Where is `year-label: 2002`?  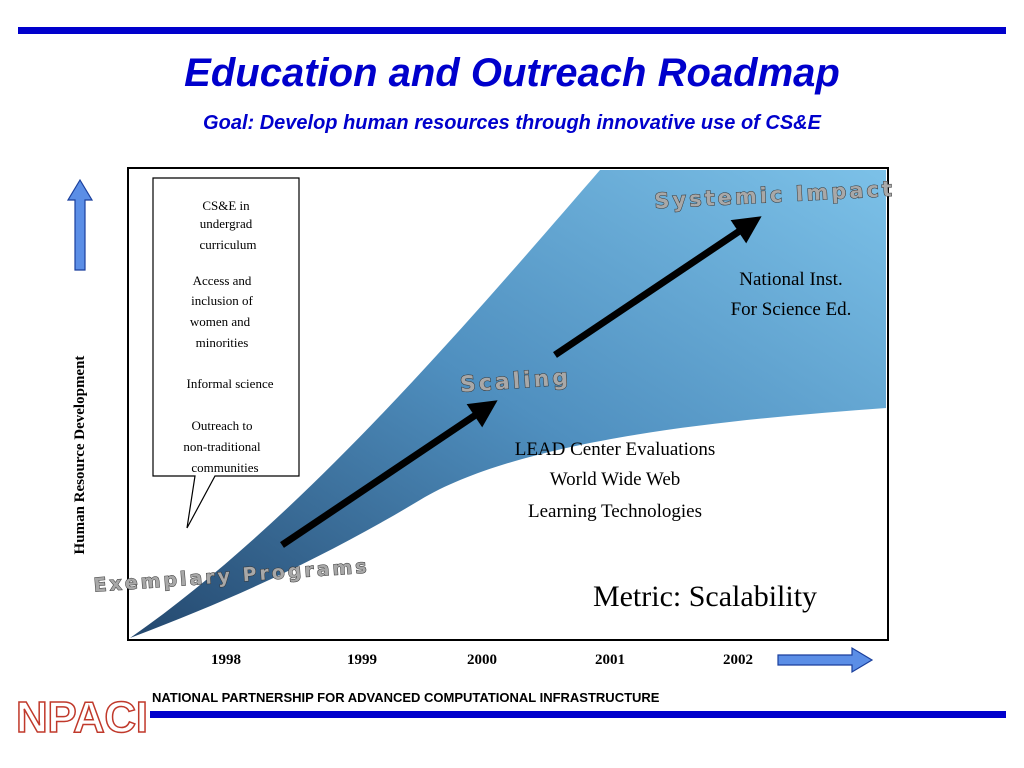
year-label: 2002 is located at coordinates (738, 660).